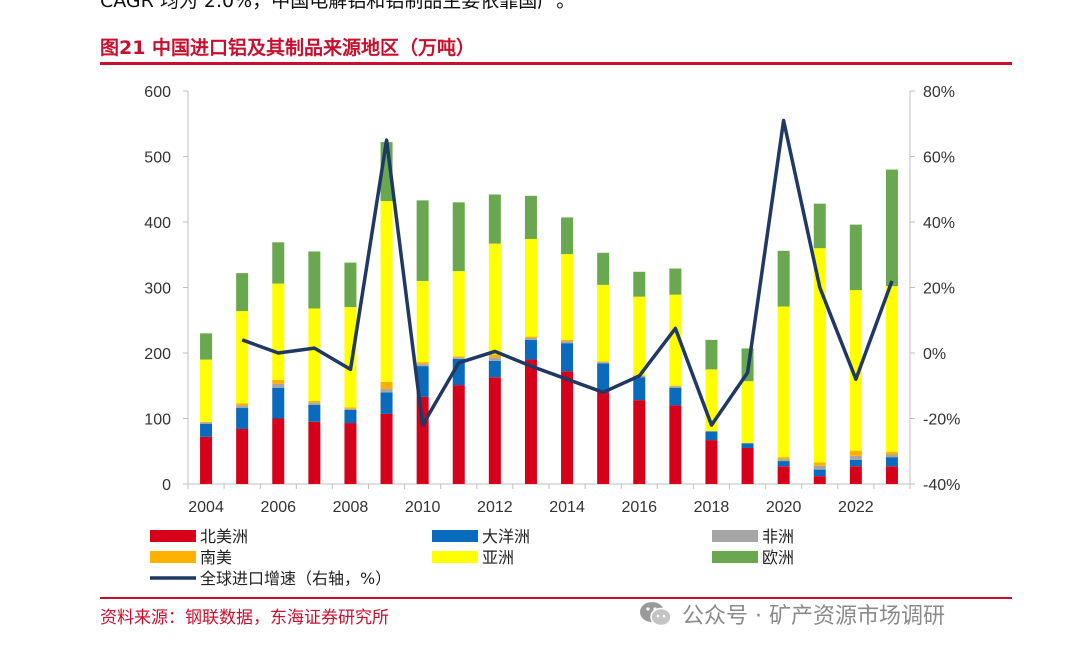 The image size is (1078, 658). I want to click on footer-divider, so click(556, 598).